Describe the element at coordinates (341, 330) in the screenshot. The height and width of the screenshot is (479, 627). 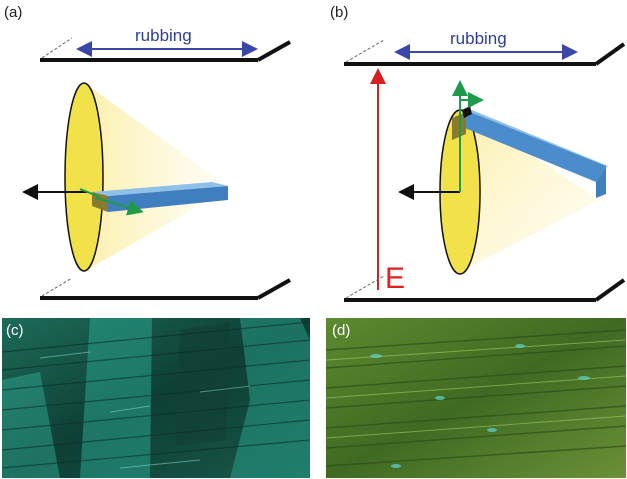
I see `panel-d-label: (d)` at that location.